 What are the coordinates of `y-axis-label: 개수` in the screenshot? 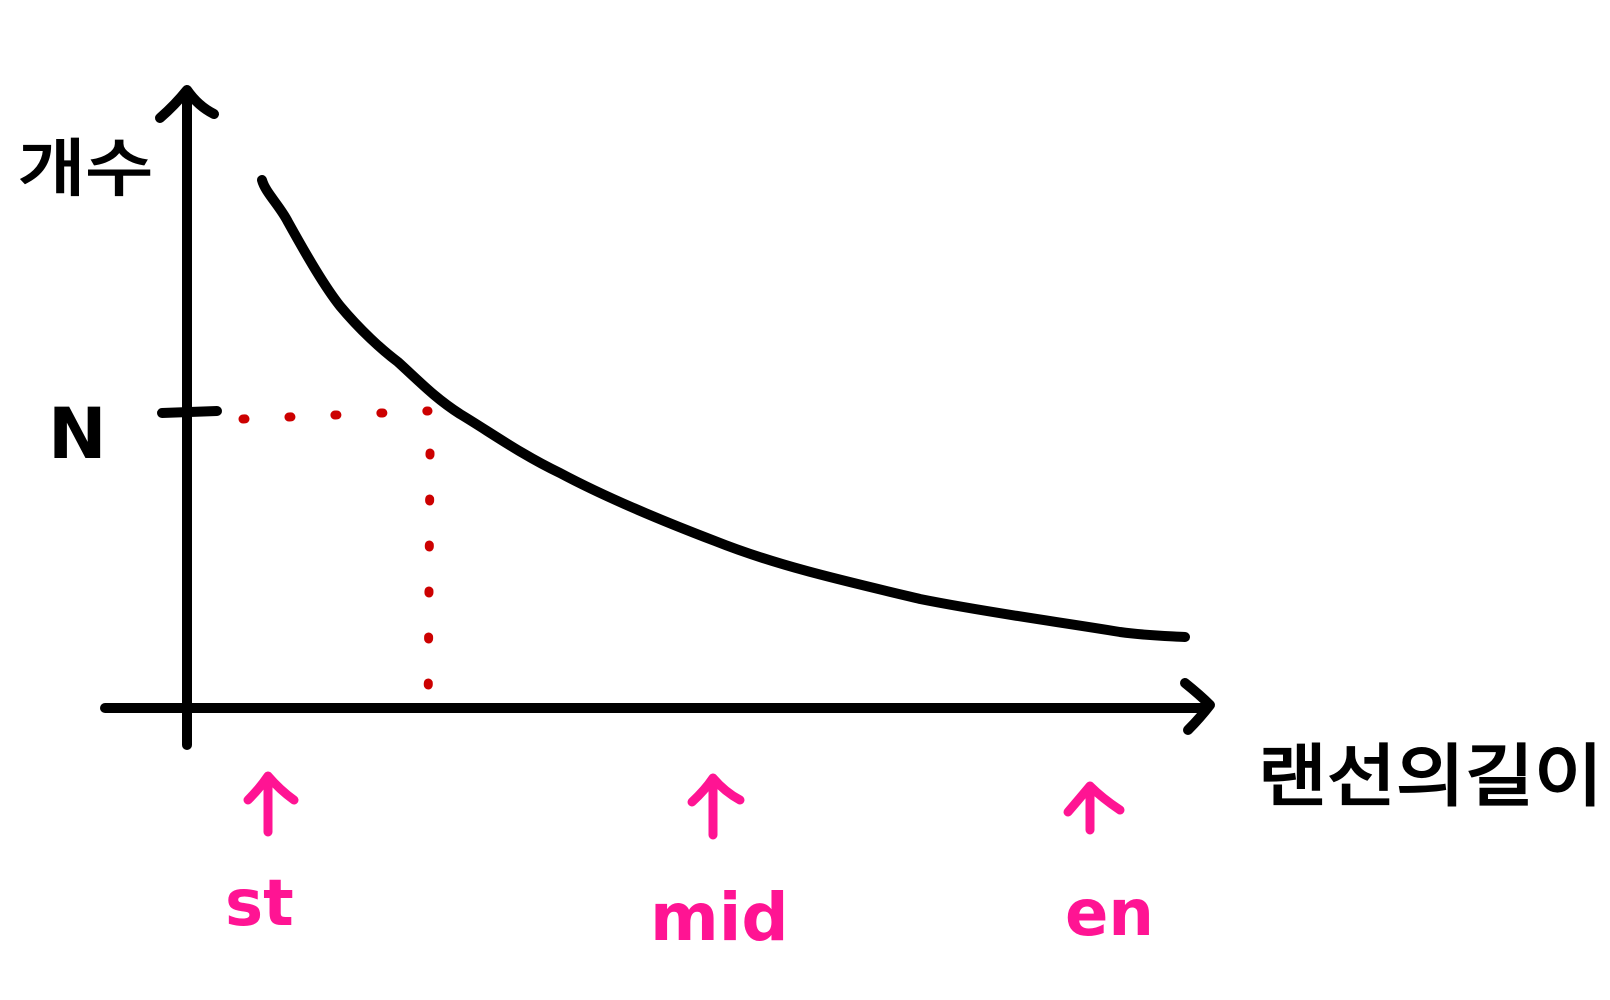 It's located at (85, 168).